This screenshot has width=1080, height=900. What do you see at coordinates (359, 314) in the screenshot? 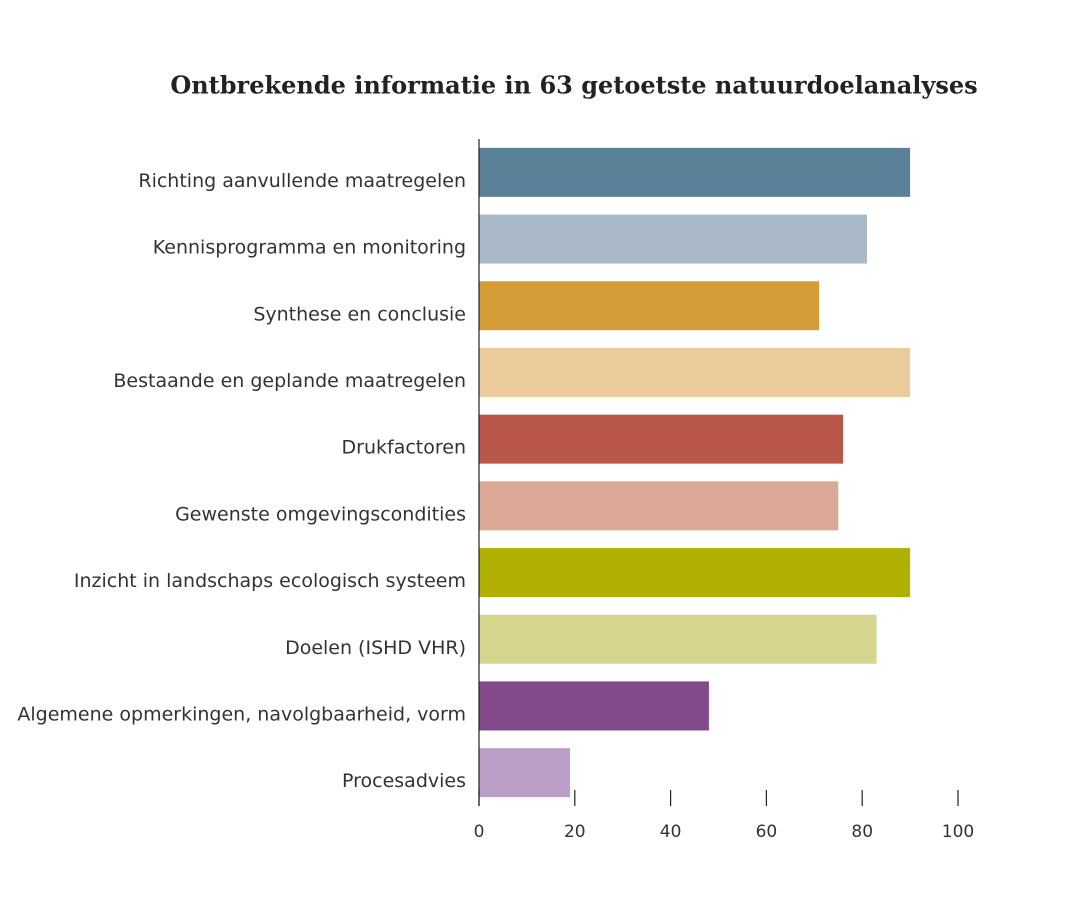
I see `y-tick-label: Synthese en conclusie` at bounding box center [359, 314].